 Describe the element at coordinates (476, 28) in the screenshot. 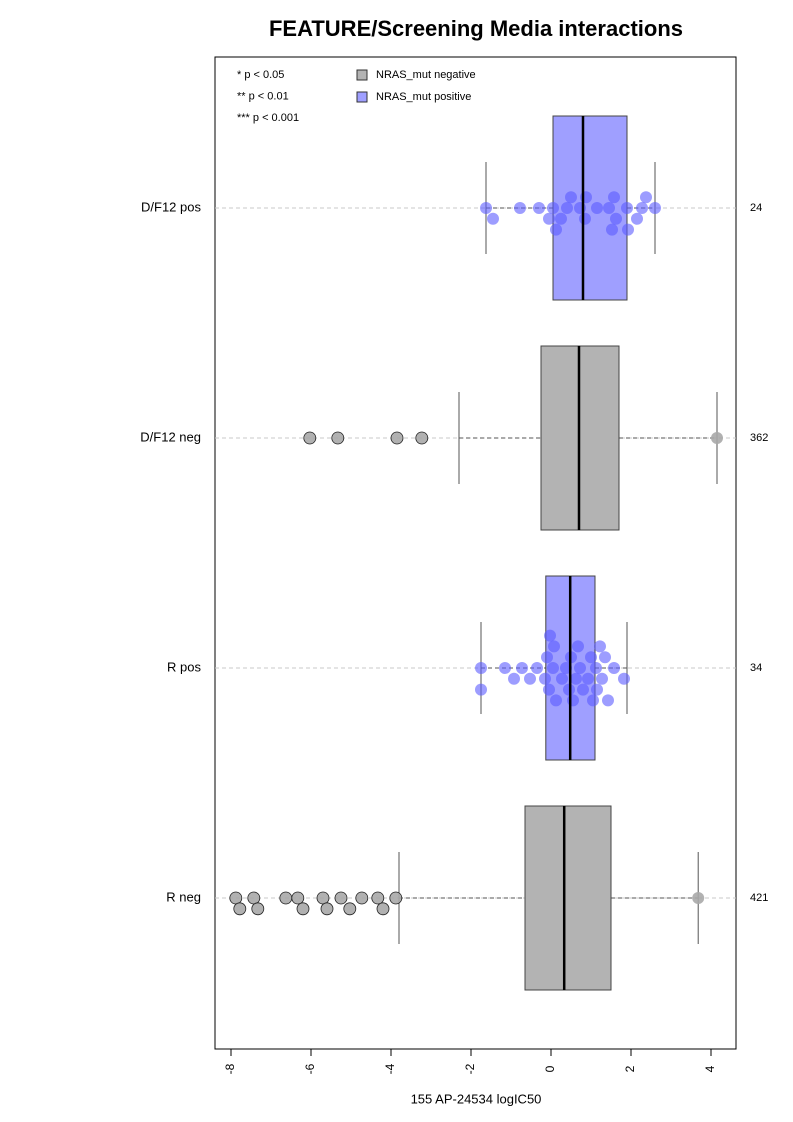

I see `chart-title: FEATURE/Screening Media interactions` at that location.